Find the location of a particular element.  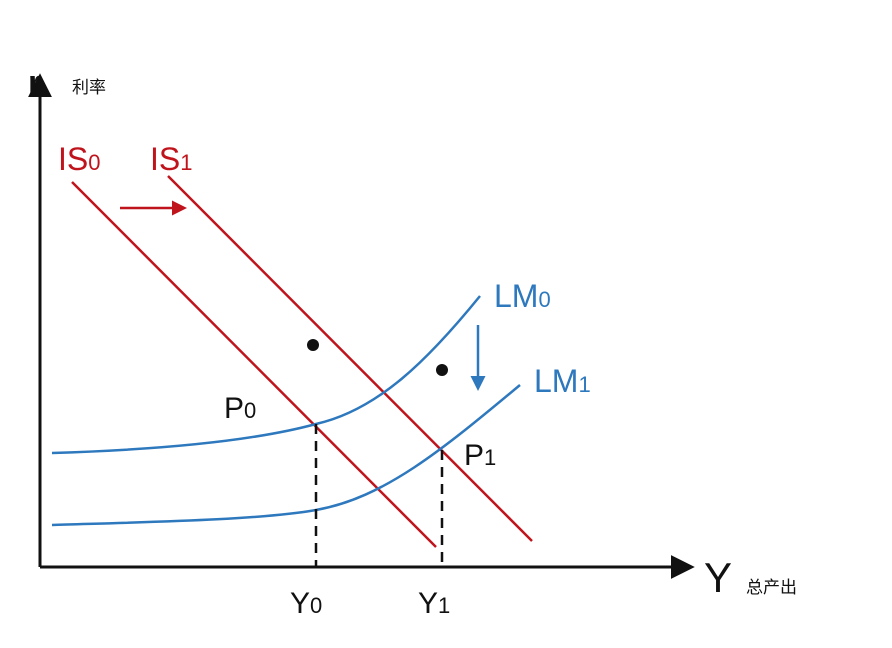

y1-tick-label: Y1 is located at coordinates (434, 603).